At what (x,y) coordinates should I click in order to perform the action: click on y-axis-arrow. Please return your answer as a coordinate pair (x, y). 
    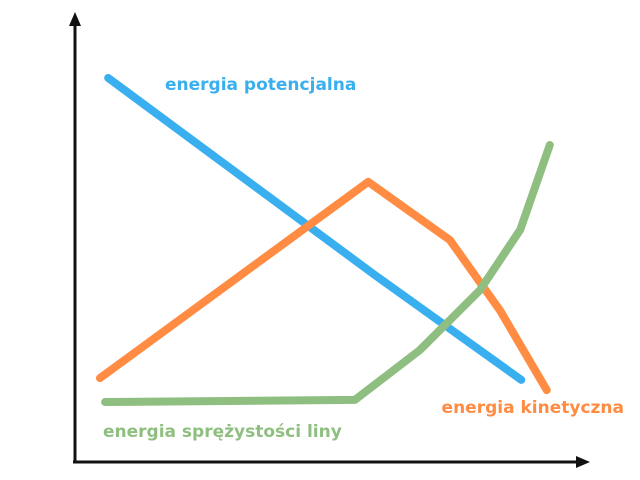
    Looking at the image, I should click on (75, 19).